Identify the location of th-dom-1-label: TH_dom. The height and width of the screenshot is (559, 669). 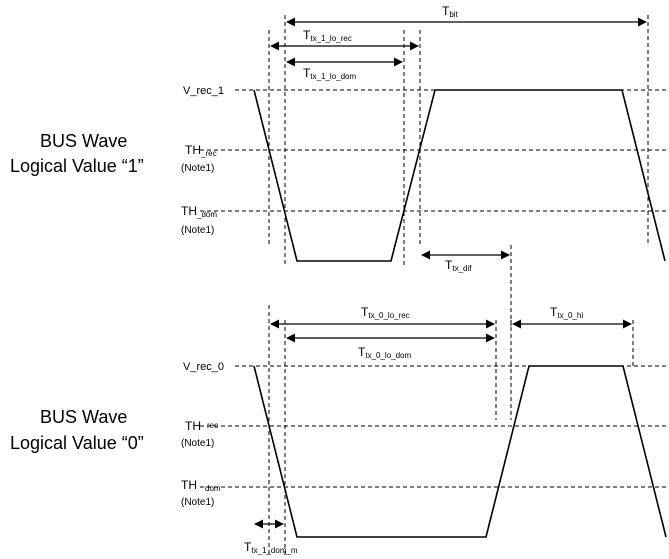
(199, 211).